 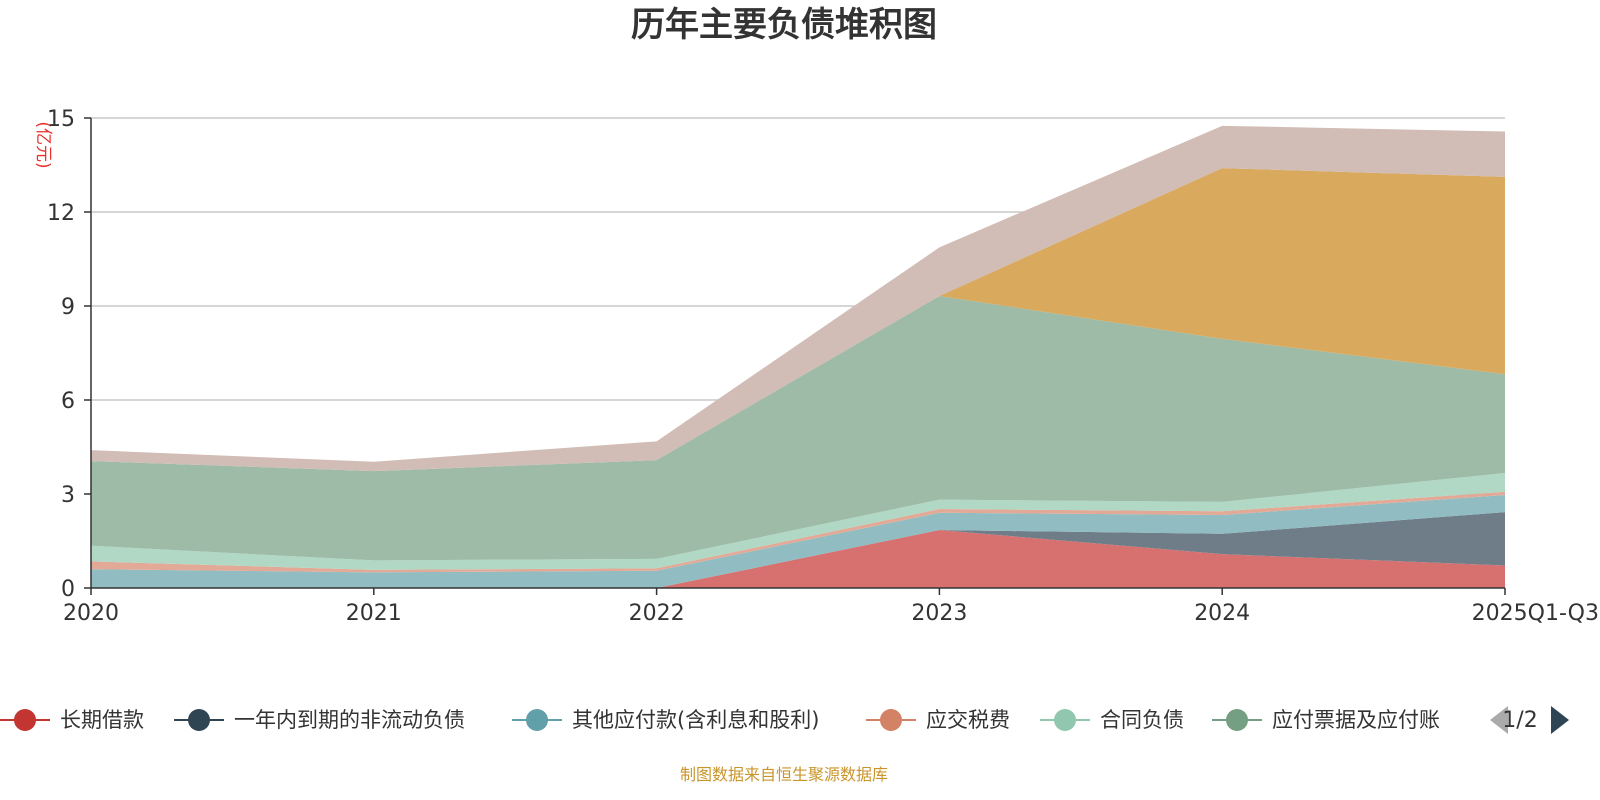 I want to click on legend-item-6: 应付票据及应付账, so click(x=1326, y=720).